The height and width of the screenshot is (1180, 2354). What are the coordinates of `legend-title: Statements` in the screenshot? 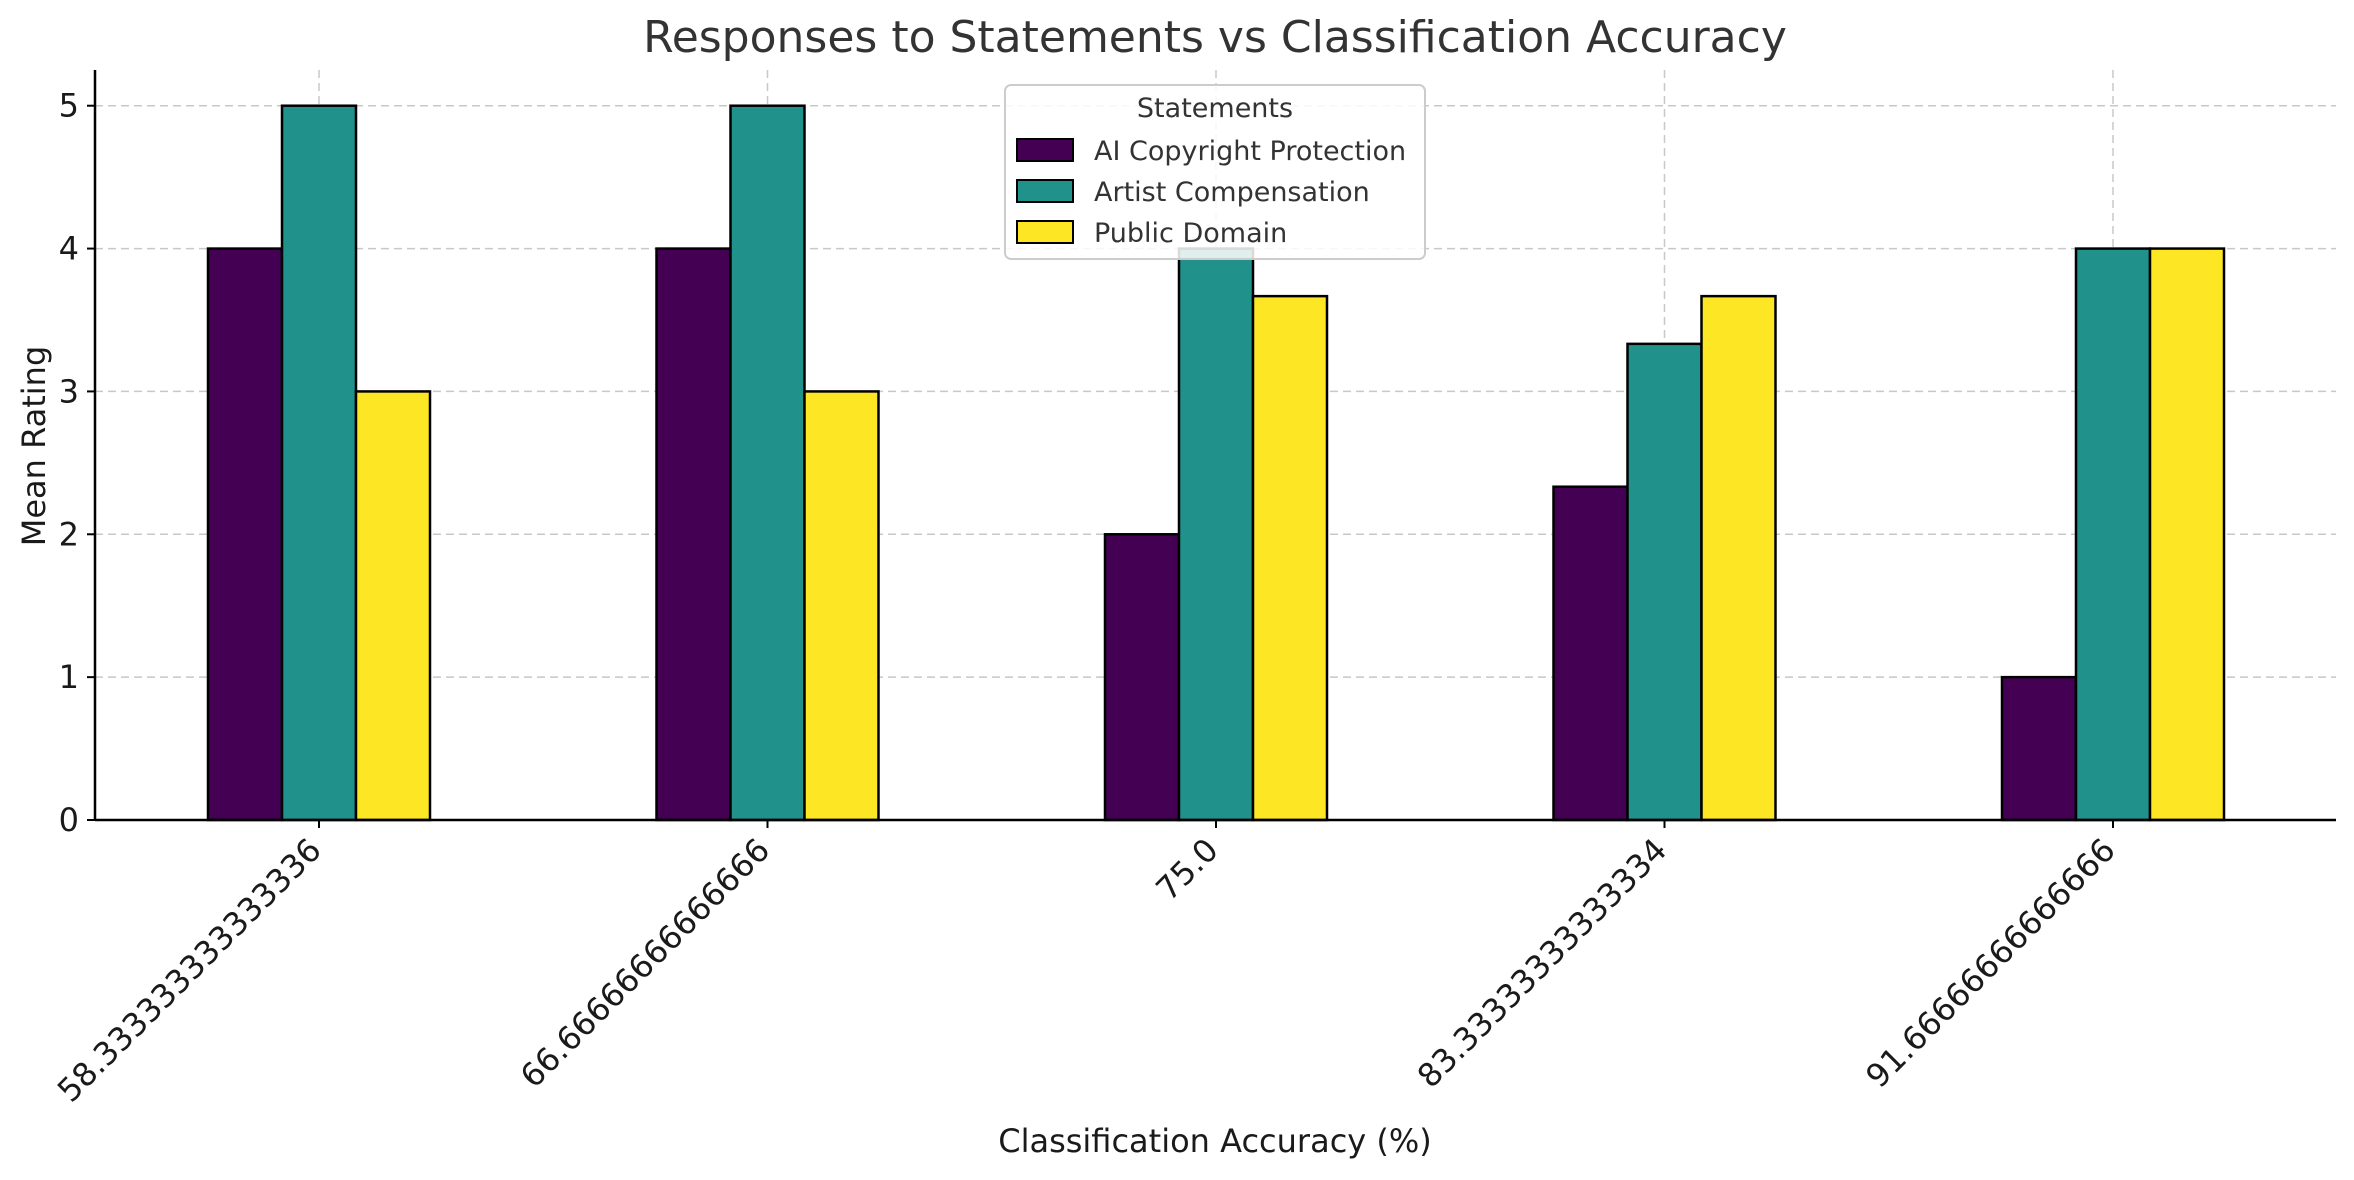 It's located at (1215, 108).